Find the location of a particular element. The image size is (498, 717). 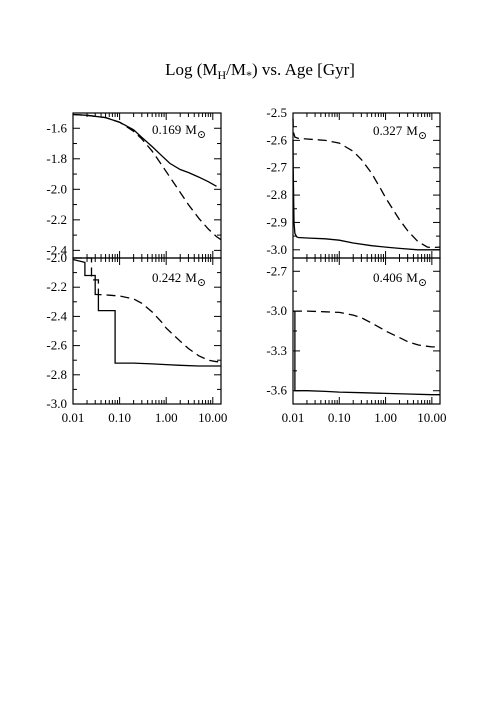

mass-label: 0.327 M⊙ is located at coordinates (400, 132).